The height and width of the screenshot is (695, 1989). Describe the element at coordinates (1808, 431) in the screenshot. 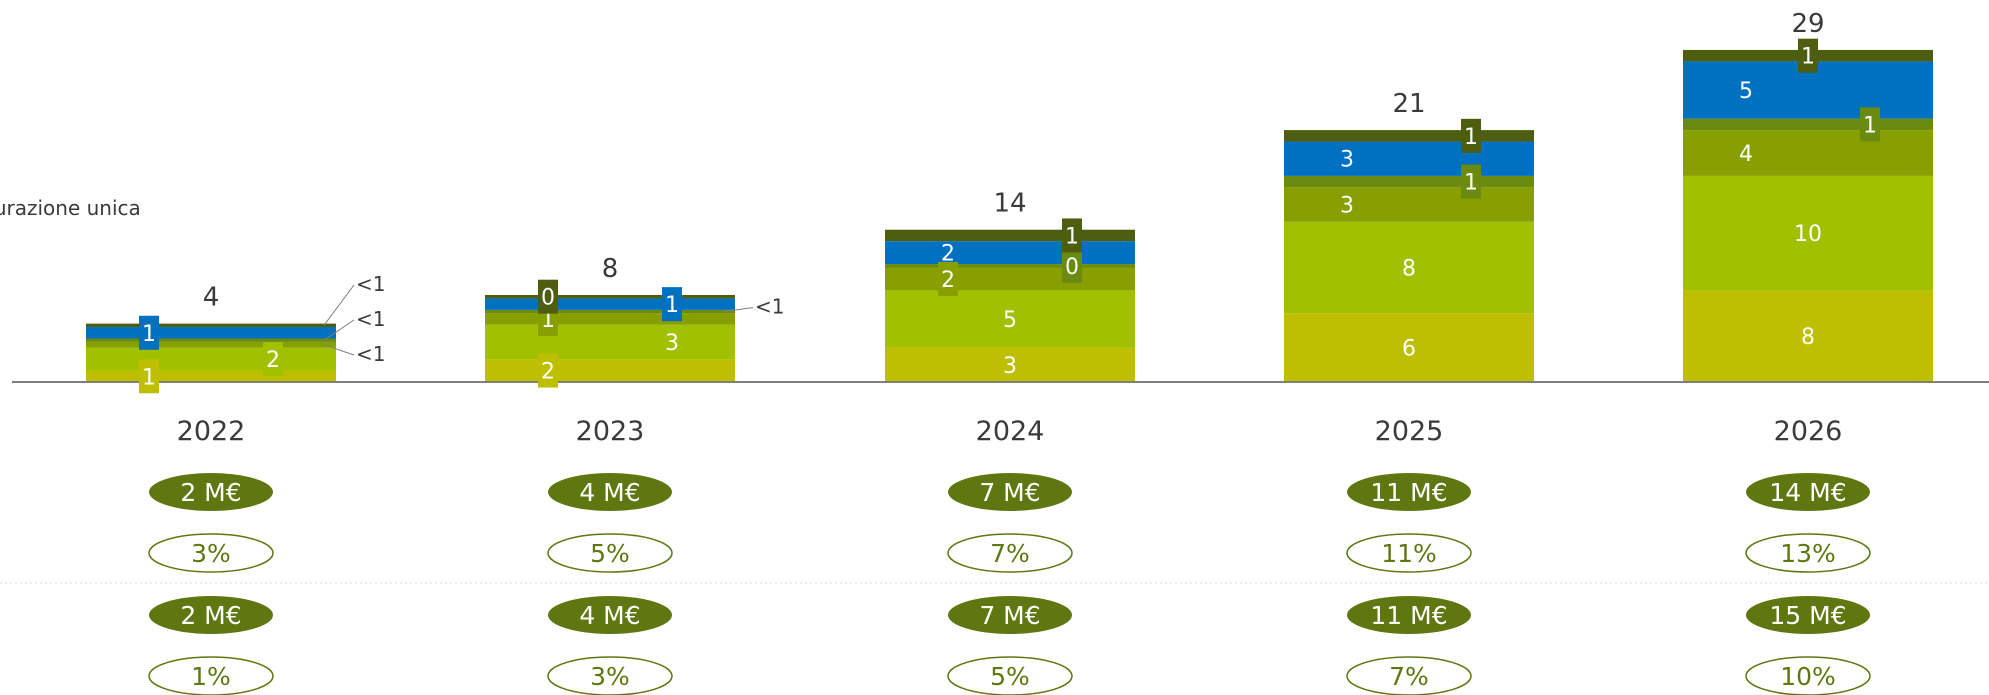

I see `year-label: 2026` at that location.